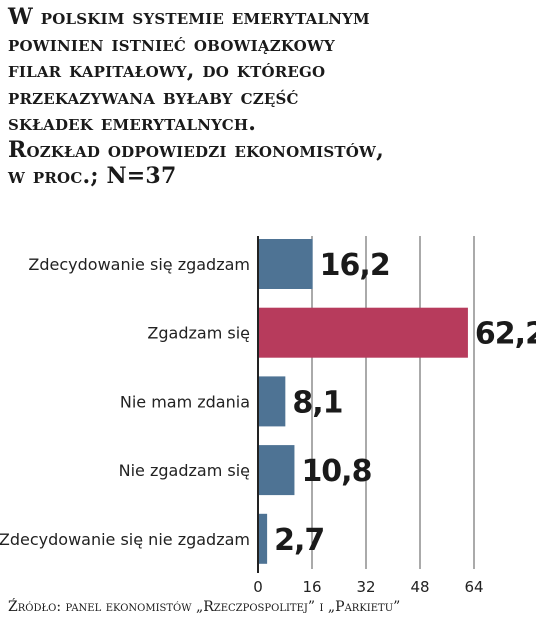 The height and width of the screenshot is (625, 536). Describe the element at coordinates (139, 264) in the screenshot. I see `category-label: Zdecydowanie się zgadzam` at that location.